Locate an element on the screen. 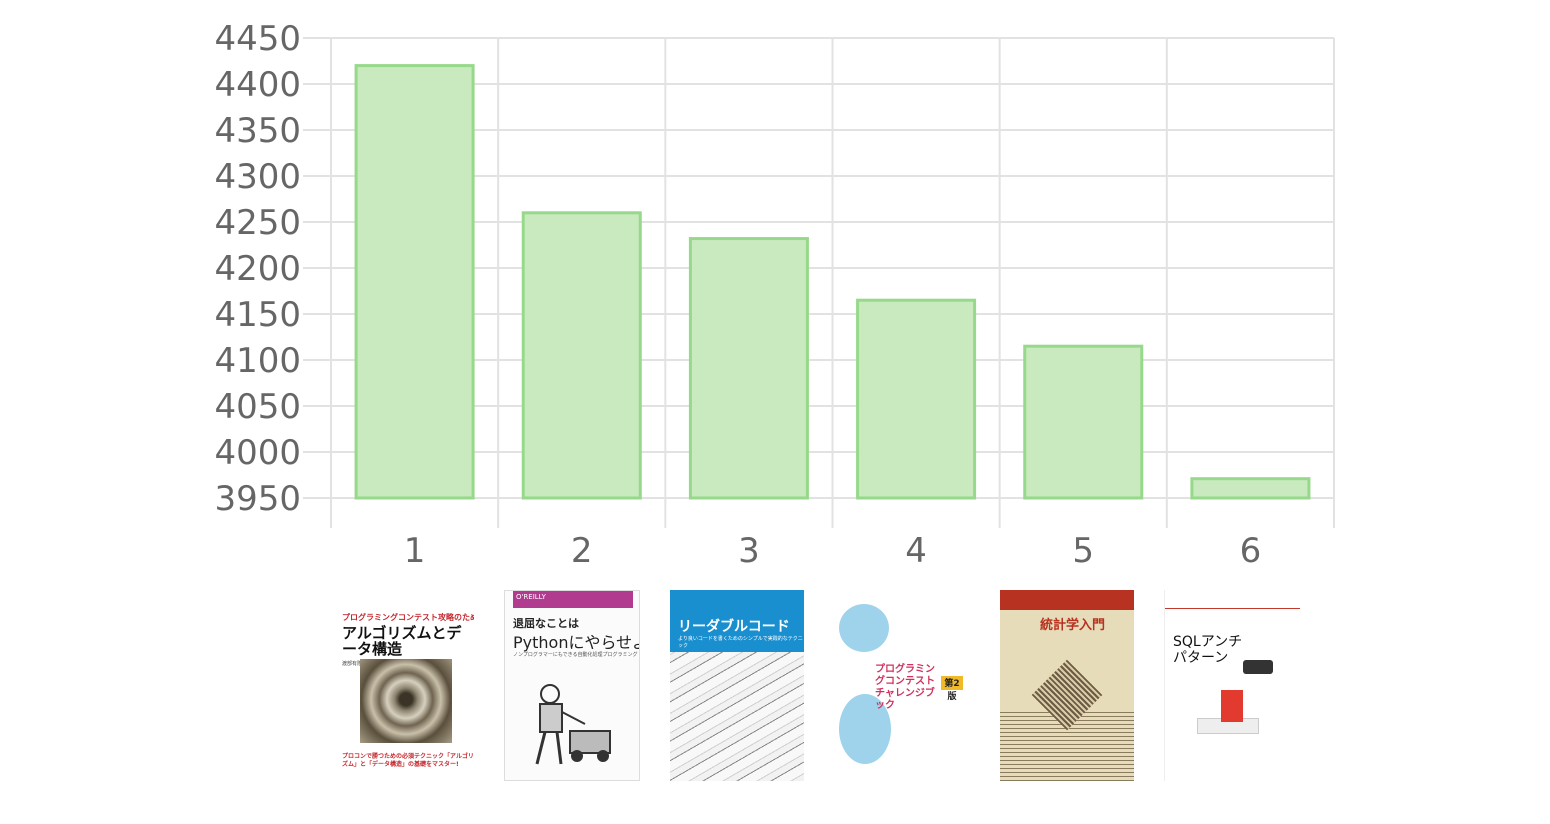 The height and width of the screenshot is (824, 1550). y-tick-label: 4050 is located at coordinates (257, 407).